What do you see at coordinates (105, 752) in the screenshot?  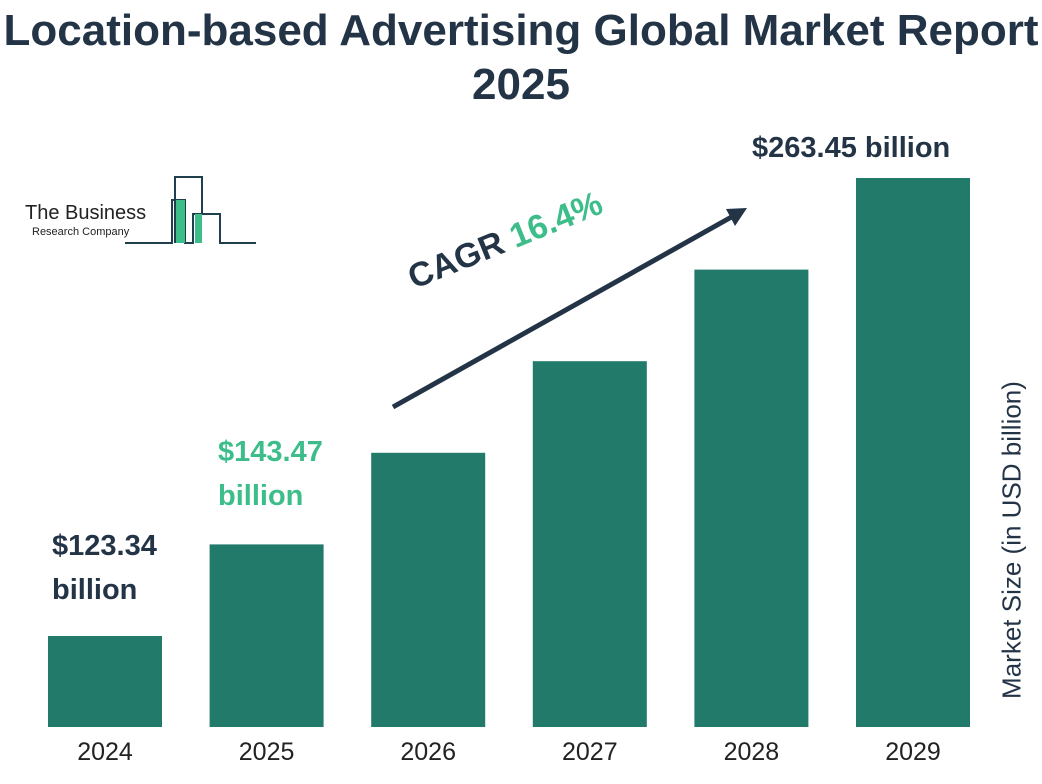 I see `x-tick-label: 2024` at bounding box center [105, 752].